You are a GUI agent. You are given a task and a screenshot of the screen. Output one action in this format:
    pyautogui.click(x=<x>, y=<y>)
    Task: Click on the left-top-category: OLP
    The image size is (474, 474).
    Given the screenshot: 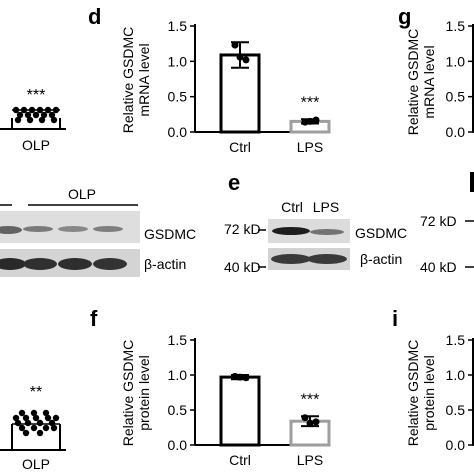 What is the action you would take?
    pyautogui.click(x=36, y=145)
    